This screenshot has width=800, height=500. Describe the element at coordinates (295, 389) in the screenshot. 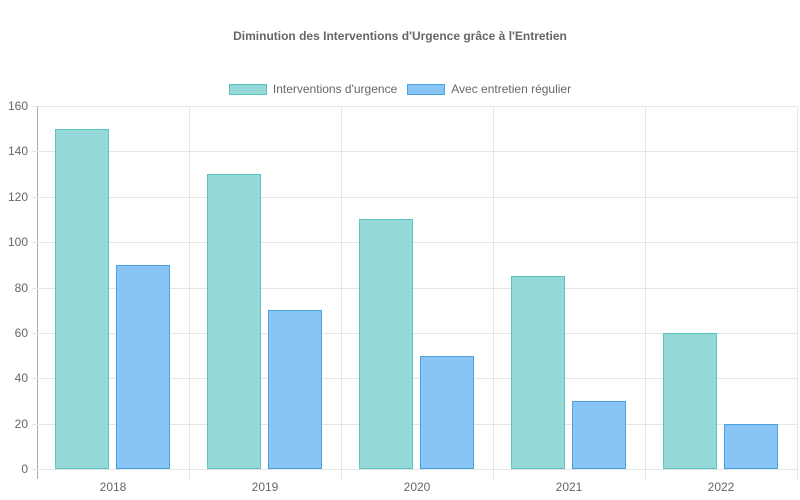

I see `bar-2019-maintenance` at that location.